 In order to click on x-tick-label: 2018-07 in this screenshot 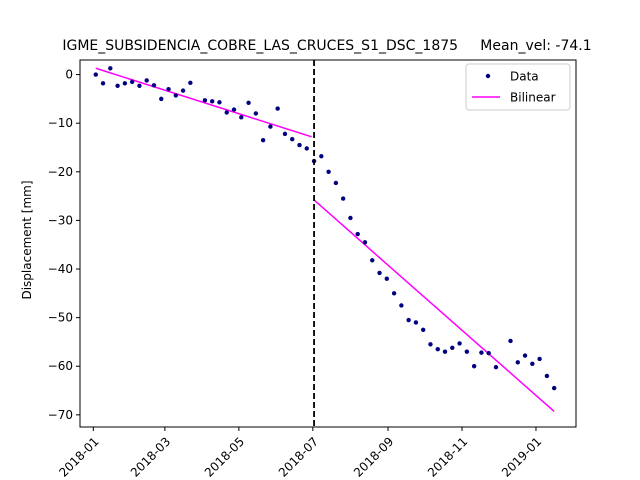, I will do `click(298, 456)`.